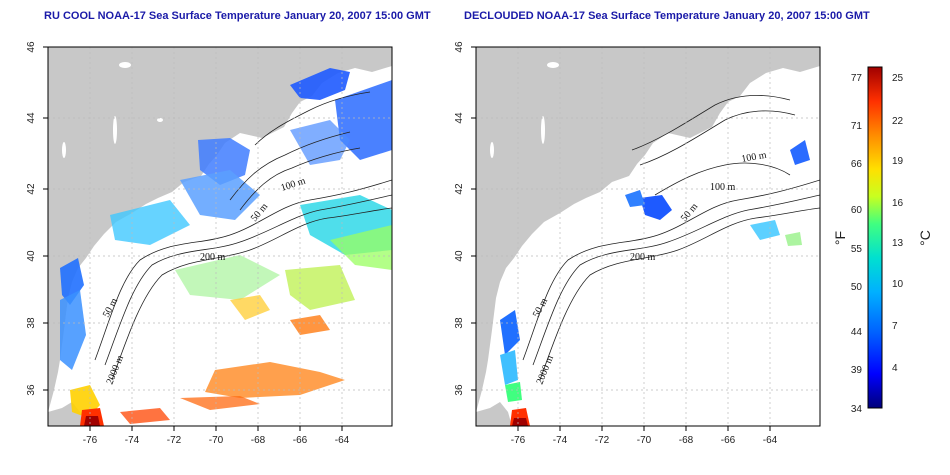  Describe the element at coordinates (857, 332) in the screenshot. I see `colorbar-tick-f: 44` at that location.